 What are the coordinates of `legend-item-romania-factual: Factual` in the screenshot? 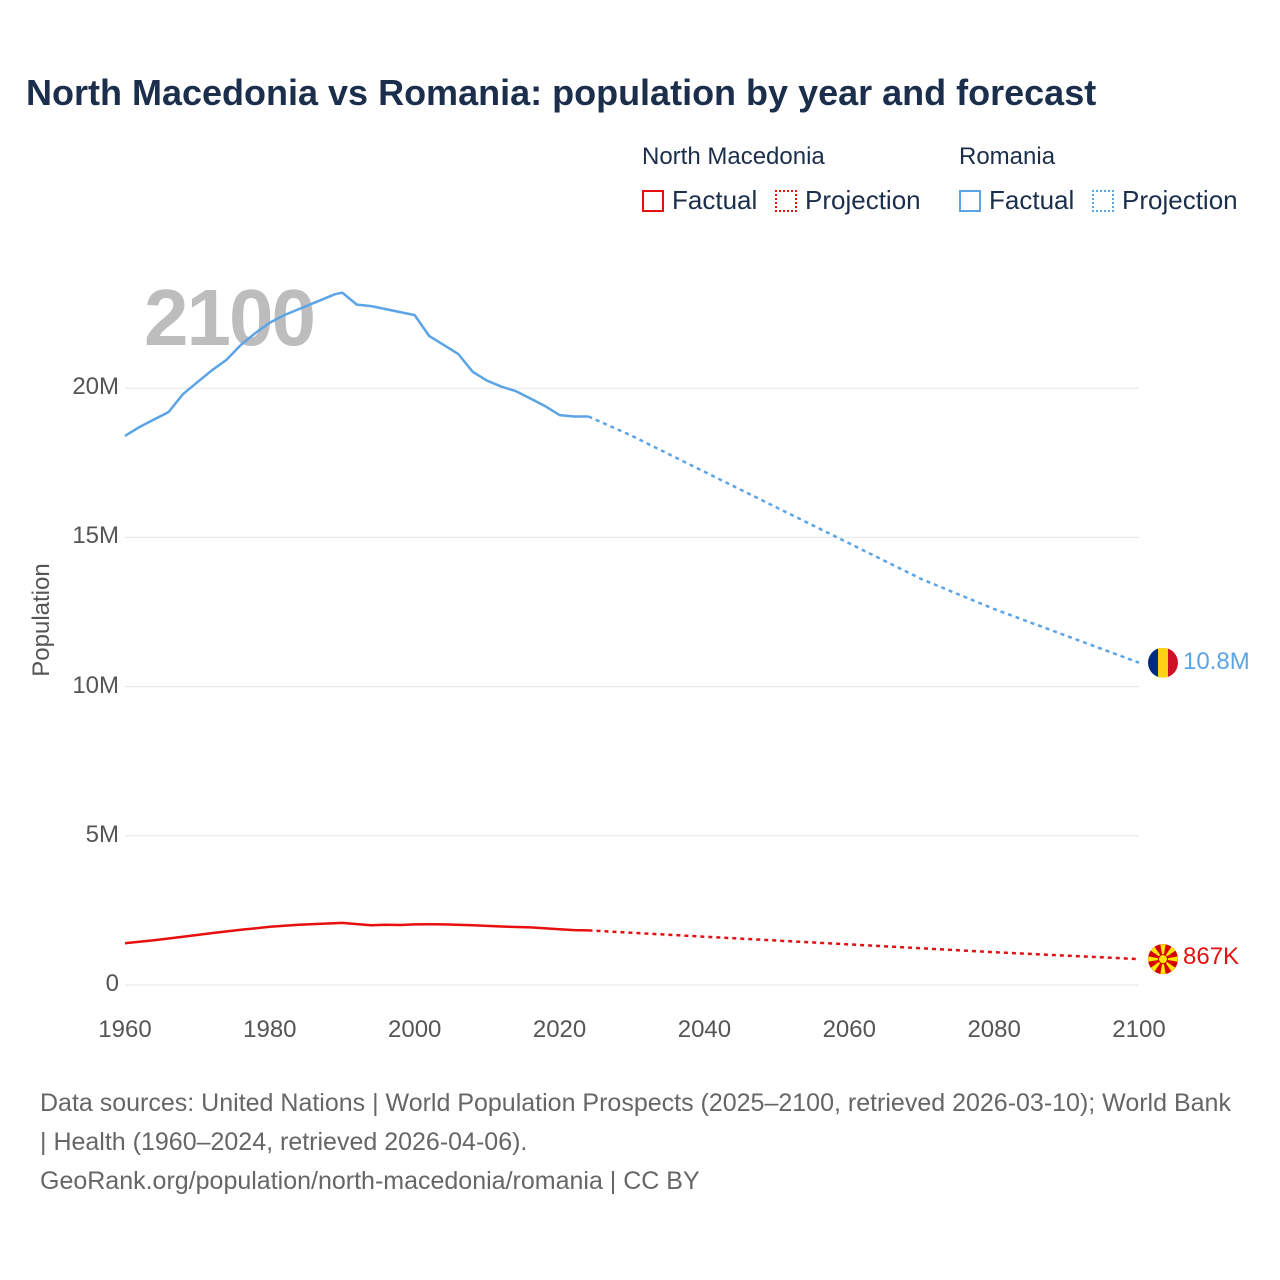 It's located at (1016, 200).